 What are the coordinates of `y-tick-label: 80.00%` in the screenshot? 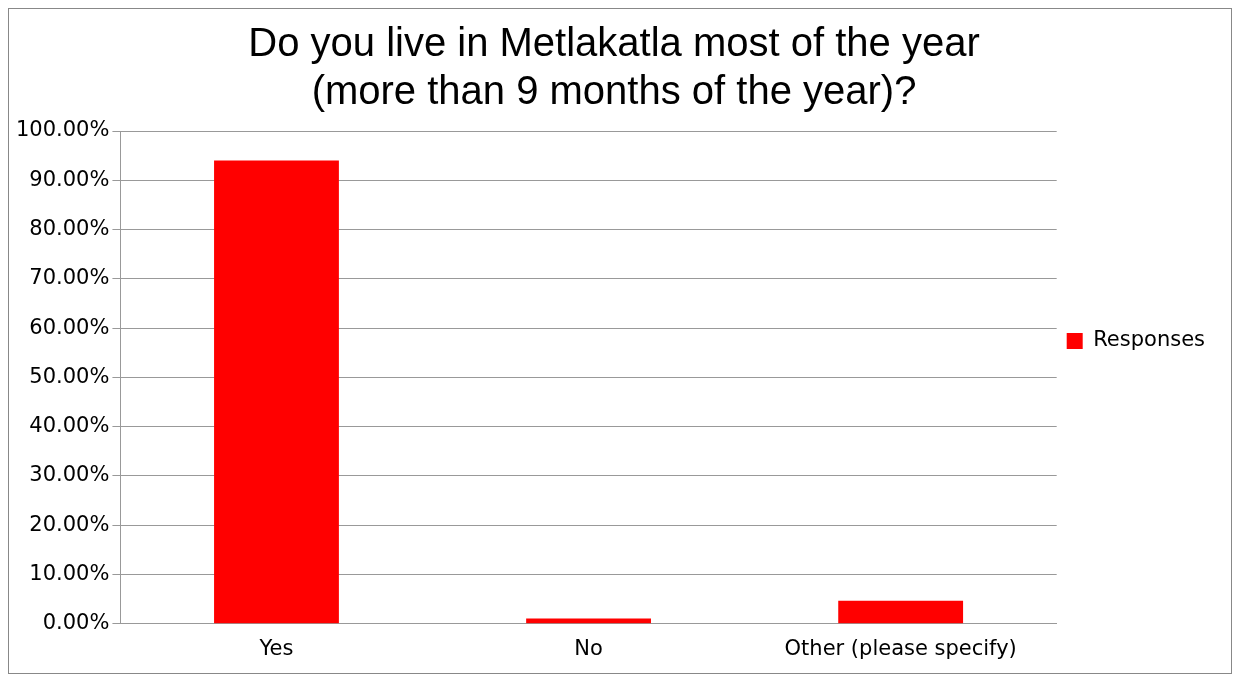 It's located at (69, 228).